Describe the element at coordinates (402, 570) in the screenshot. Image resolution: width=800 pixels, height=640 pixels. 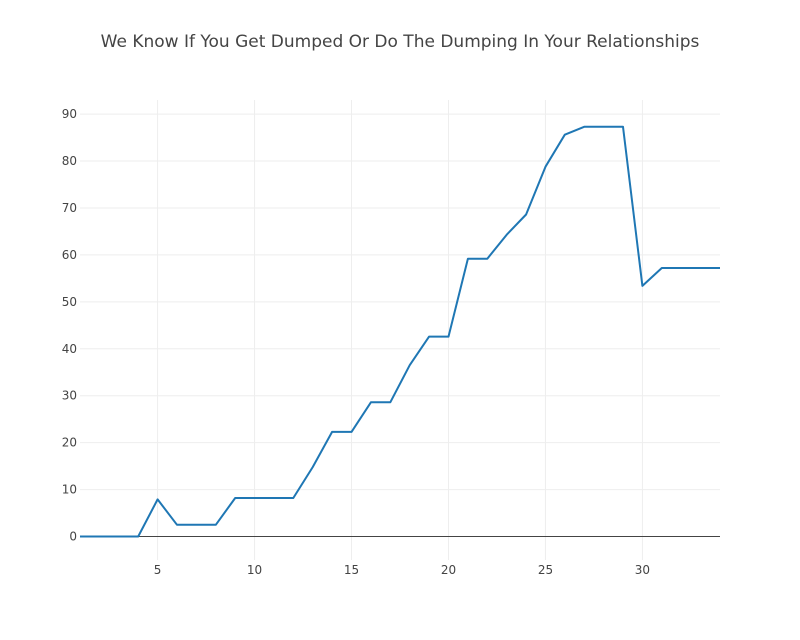
I see `x-axis-ticks: 5 10 15 20 25 30` at that location.